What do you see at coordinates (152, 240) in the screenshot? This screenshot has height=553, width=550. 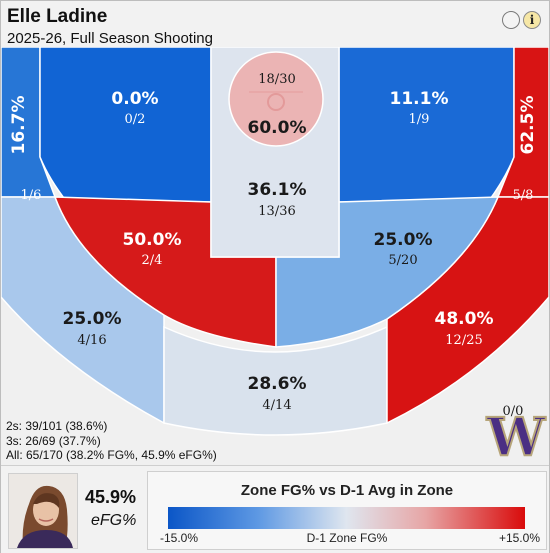 I see `label-left-mid-pct: 50.0%` at bounding box center [152, 240].